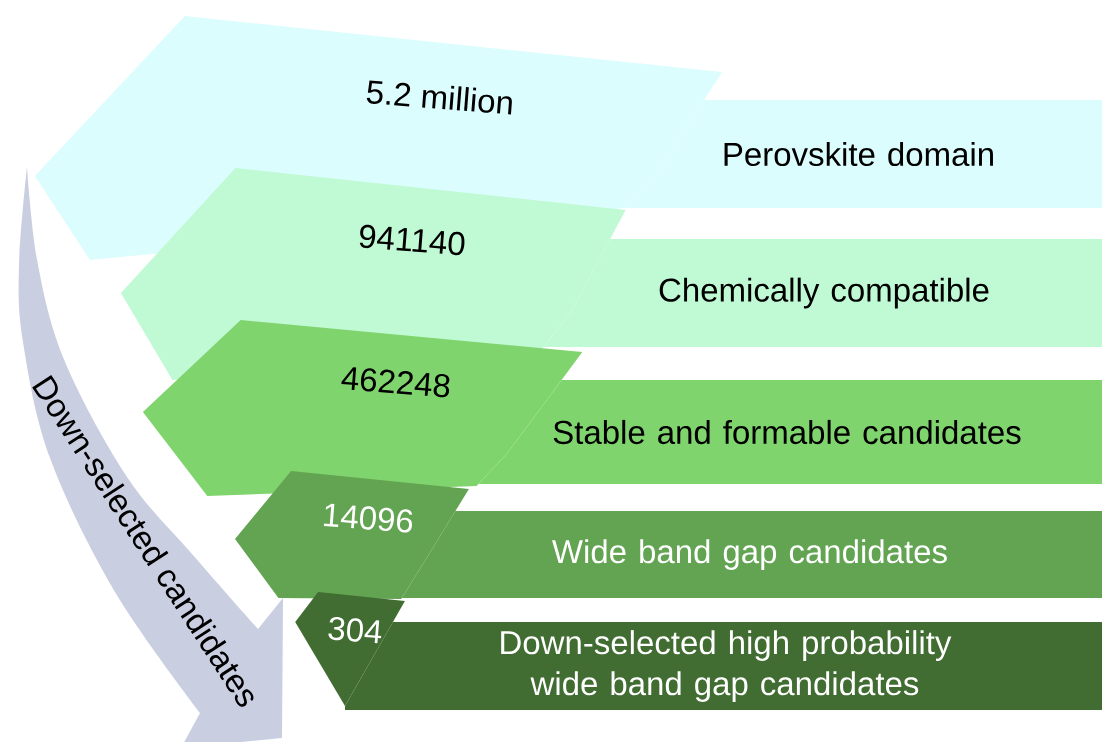 The width and height of the screenshot is (1102, 742). I want to click on category-label: Down-selected high probability wide band gap candidates, so click(726, 666).